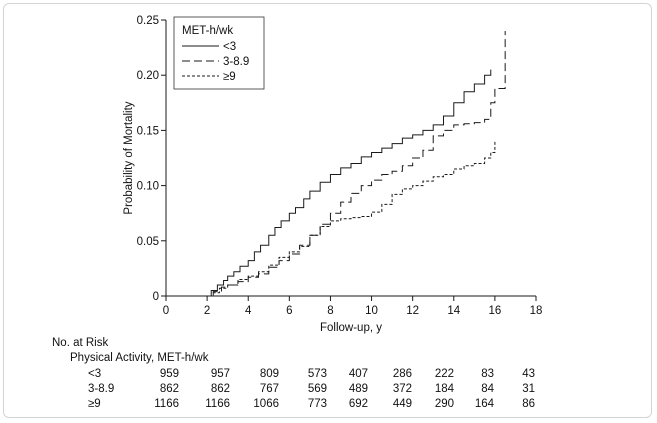 Image resolution: width=657 pixels, height=423 pixels. What do you see at coordinates (494, 311) in the screenshot?
I see `x-tick-label: 16` at bounding box center [494, 311].